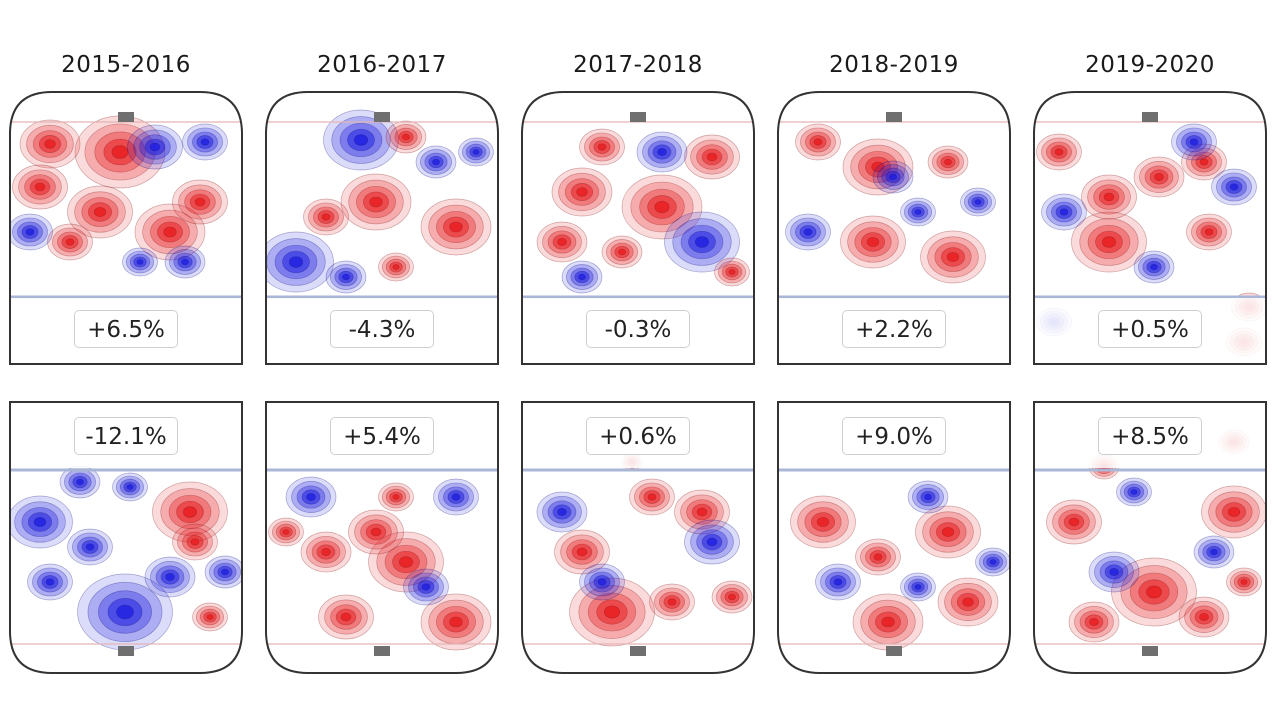 This screenshot has height=720, width=1280. Describe the element at coordinates (382, 436) in the screenshot. I see `pct-label-1-1: +5.4%` at that location.